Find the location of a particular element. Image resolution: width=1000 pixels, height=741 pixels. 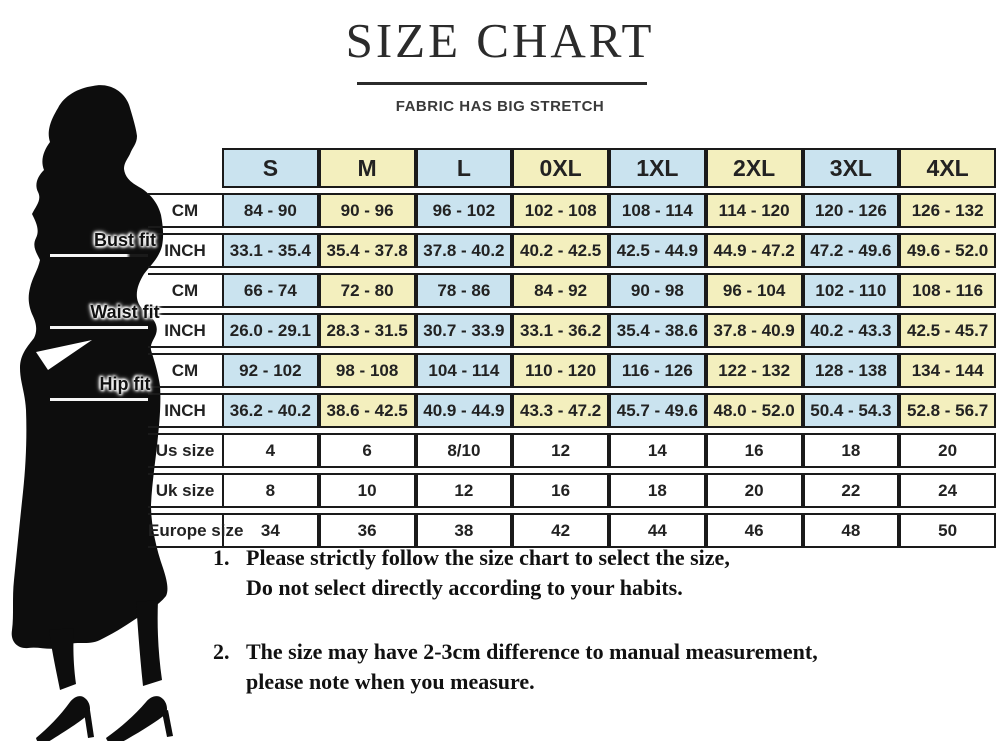

size-row: Europe size 34 36 38 42 44 46 48 50 is located at coordinates (572, 530).